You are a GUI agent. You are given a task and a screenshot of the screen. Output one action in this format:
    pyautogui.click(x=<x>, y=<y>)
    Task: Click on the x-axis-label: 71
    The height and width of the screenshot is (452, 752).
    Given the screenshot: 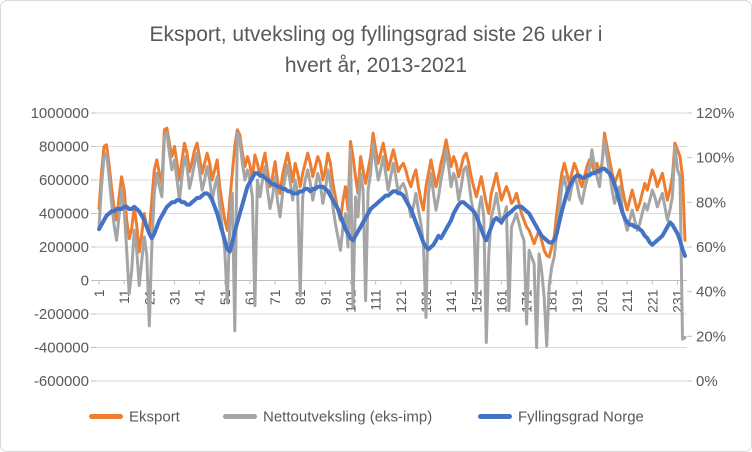 What is the action you would take?
    pyautogui.click(x=275, y=297)
    